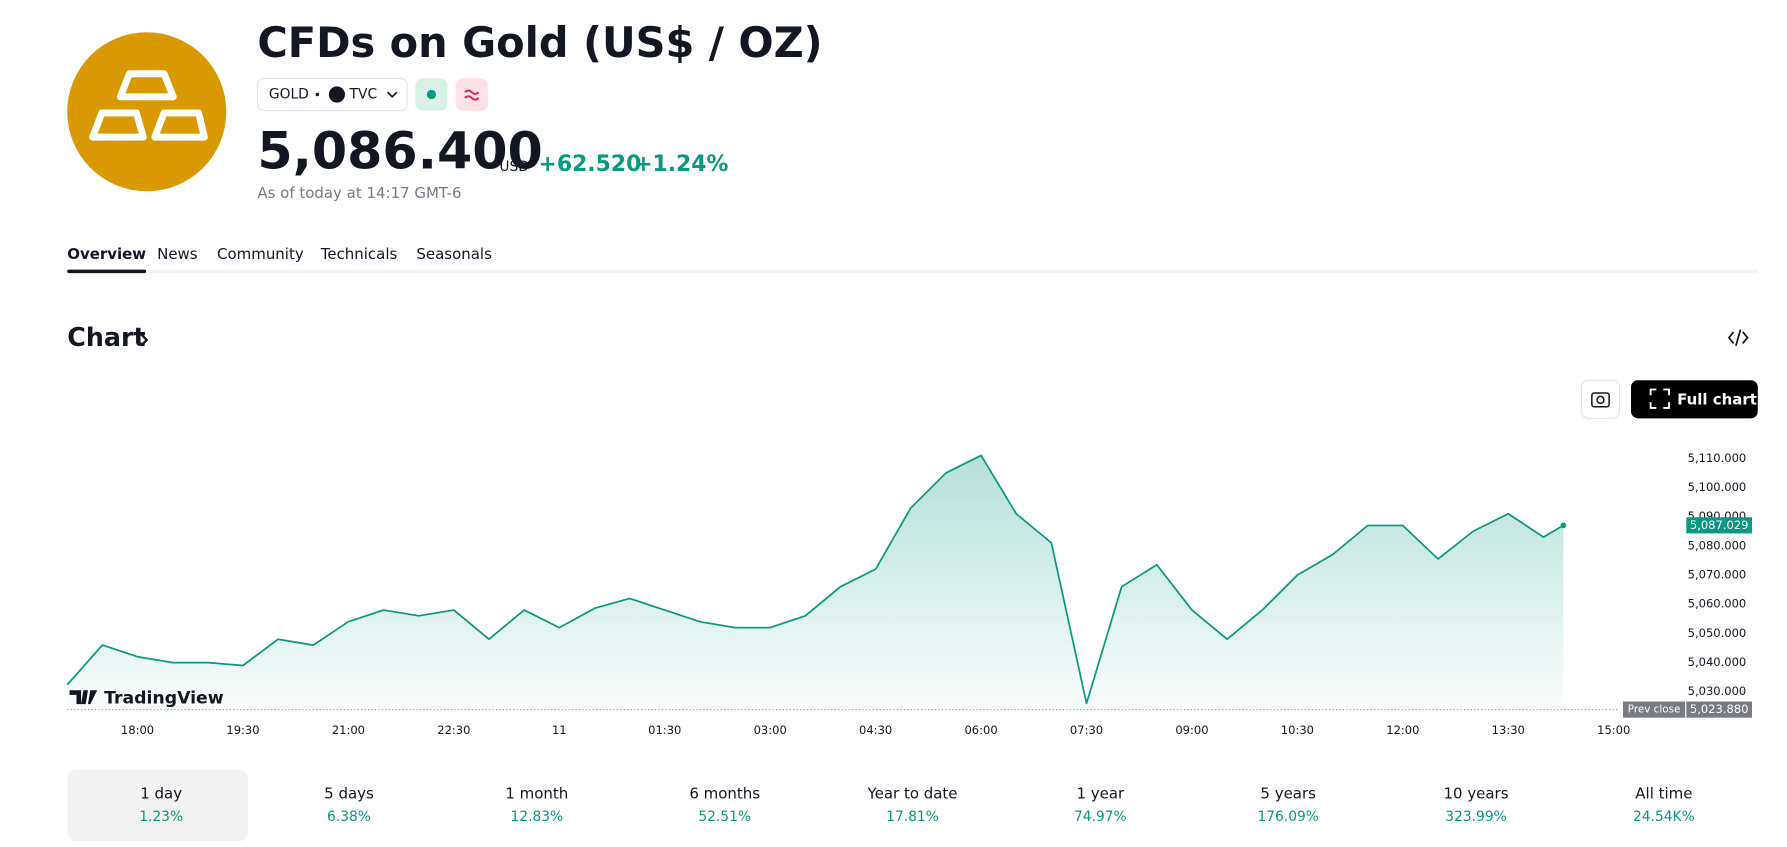  Describe the element at coordinates (1738, 337) in the screenshot. I see `embed-button` at that location.